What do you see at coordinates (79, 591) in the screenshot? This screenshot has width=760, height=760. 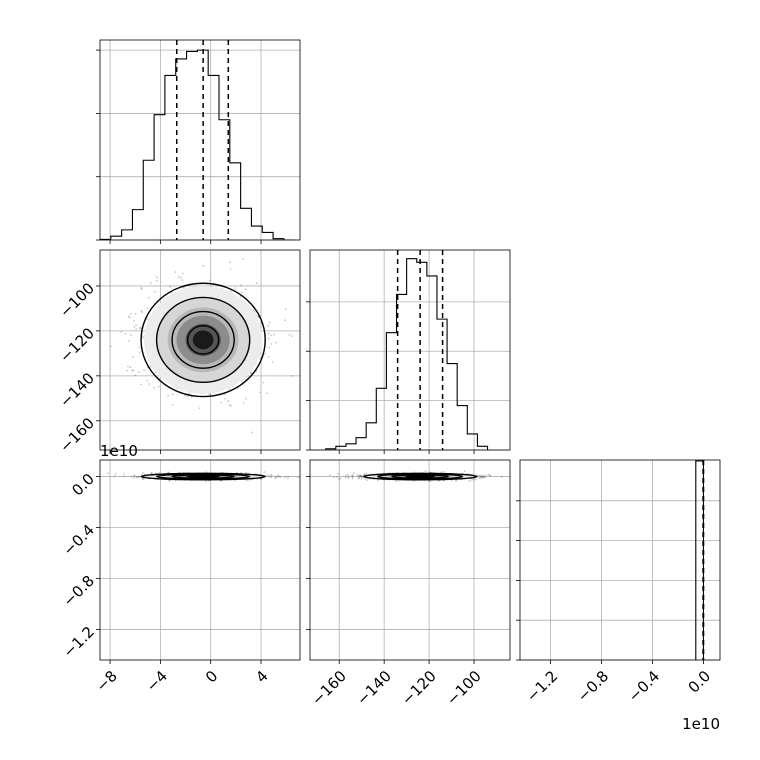 I see `y-tick-label: −0.8` at bounding box center [79, 591].